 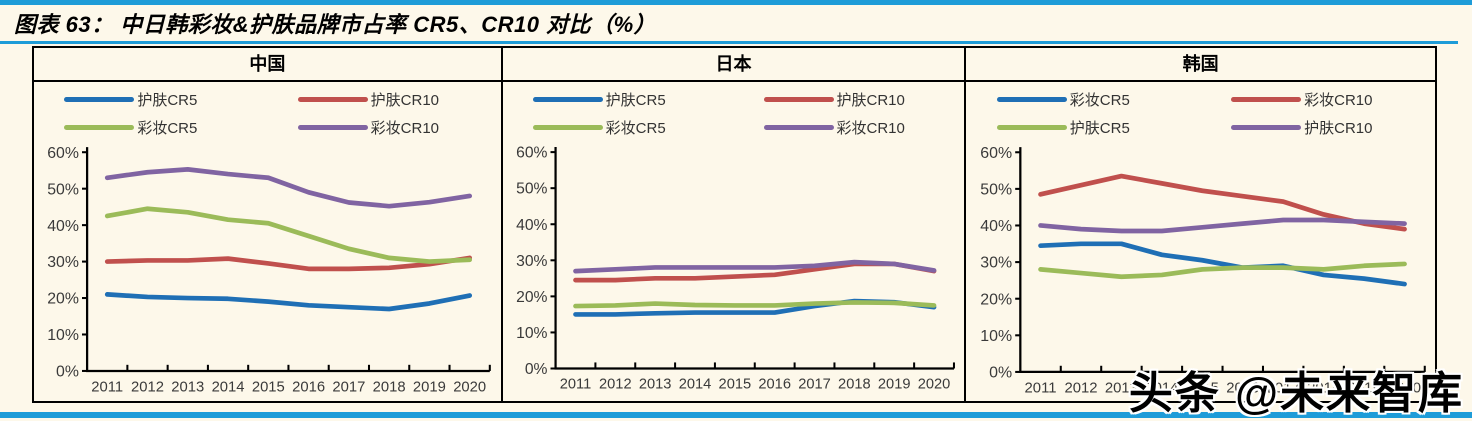 What do you see at coordinates (736, 23) in the screenshot?
I see `figure-title-row: 图表 63： 中日韩彩妆&护肤品牌市占率 CR5、CR10 对比（%）` at bounding box center [736, 23].